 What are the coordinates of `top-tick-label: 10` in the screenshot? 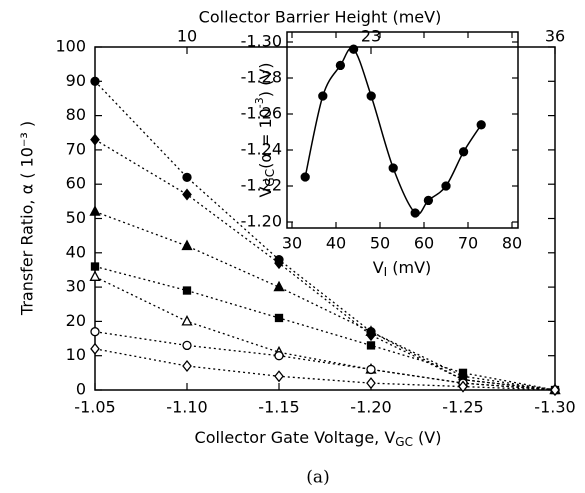 It's located at (187, 36).